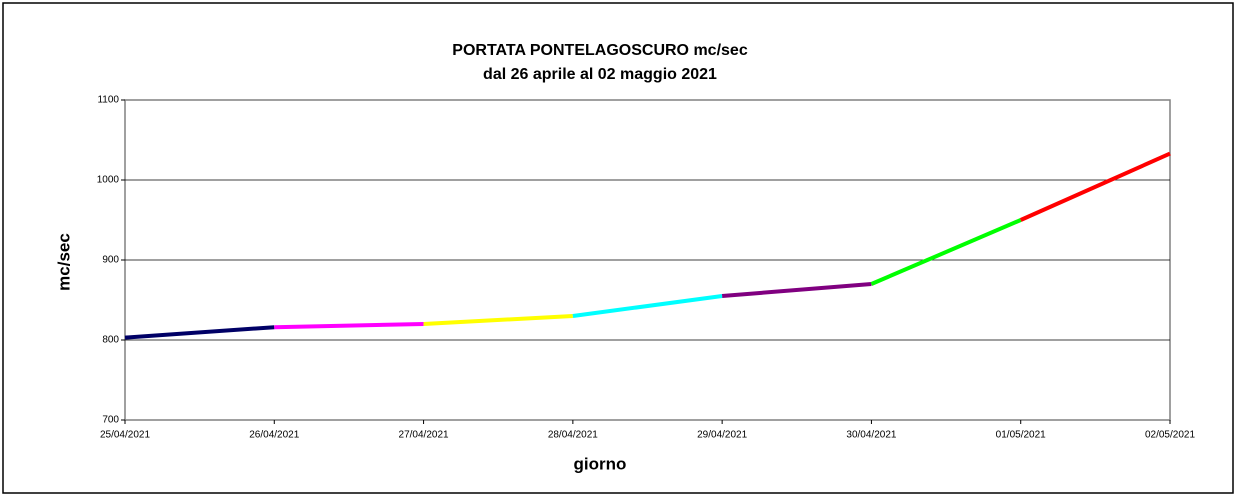 This screenshot has height=497, width=1237. I want to click on x-tick-label: 25/04/2021, so click(125, 435).